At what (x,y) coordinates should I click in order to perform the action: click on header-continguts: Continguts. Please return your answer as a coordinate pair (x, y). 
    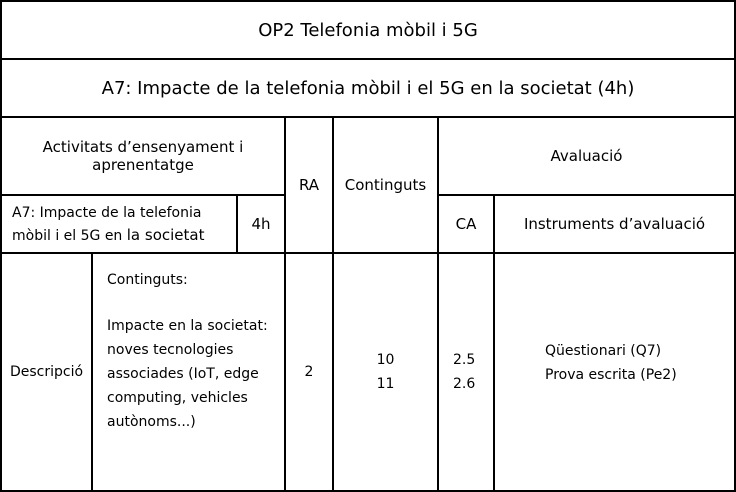
    Looking at the image, I should click on (385, 185).